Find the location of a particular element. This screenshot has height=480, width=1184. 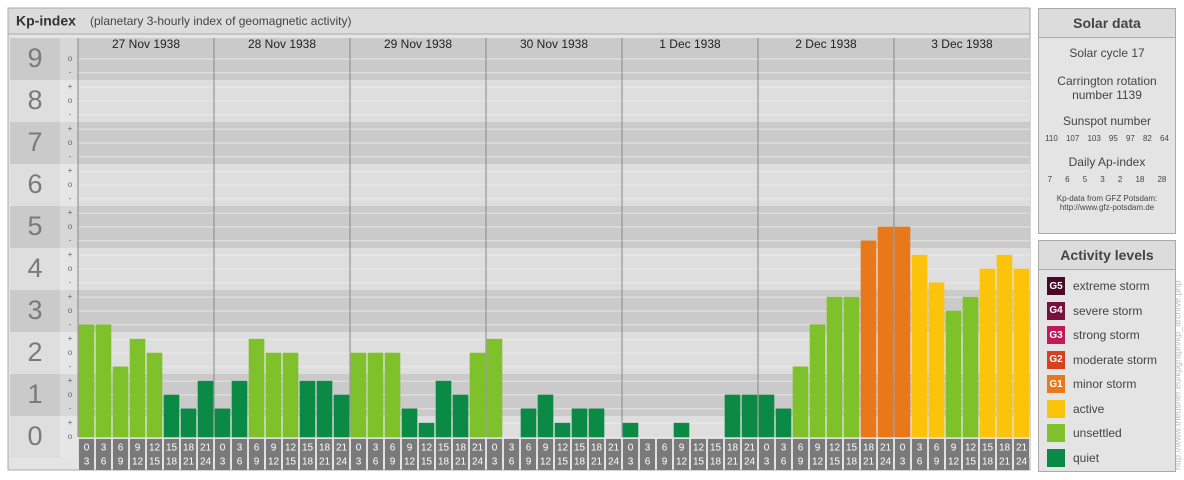

source-url: http://www.gfz-potsdam.de is located at coordinates (1107, 207).